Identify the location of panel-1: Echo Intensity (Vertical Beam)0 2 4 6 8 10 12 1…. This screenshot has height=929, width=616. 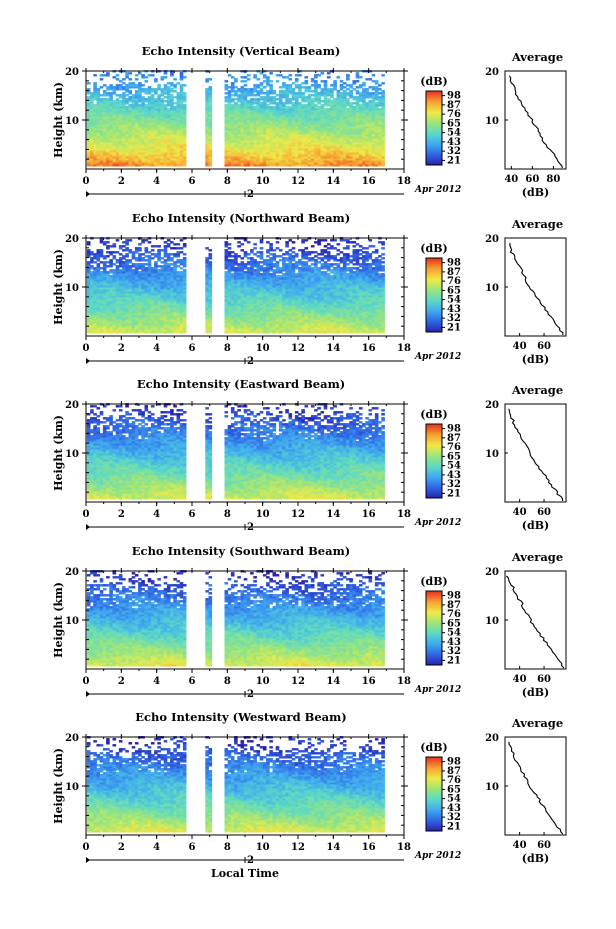
(309, 122).